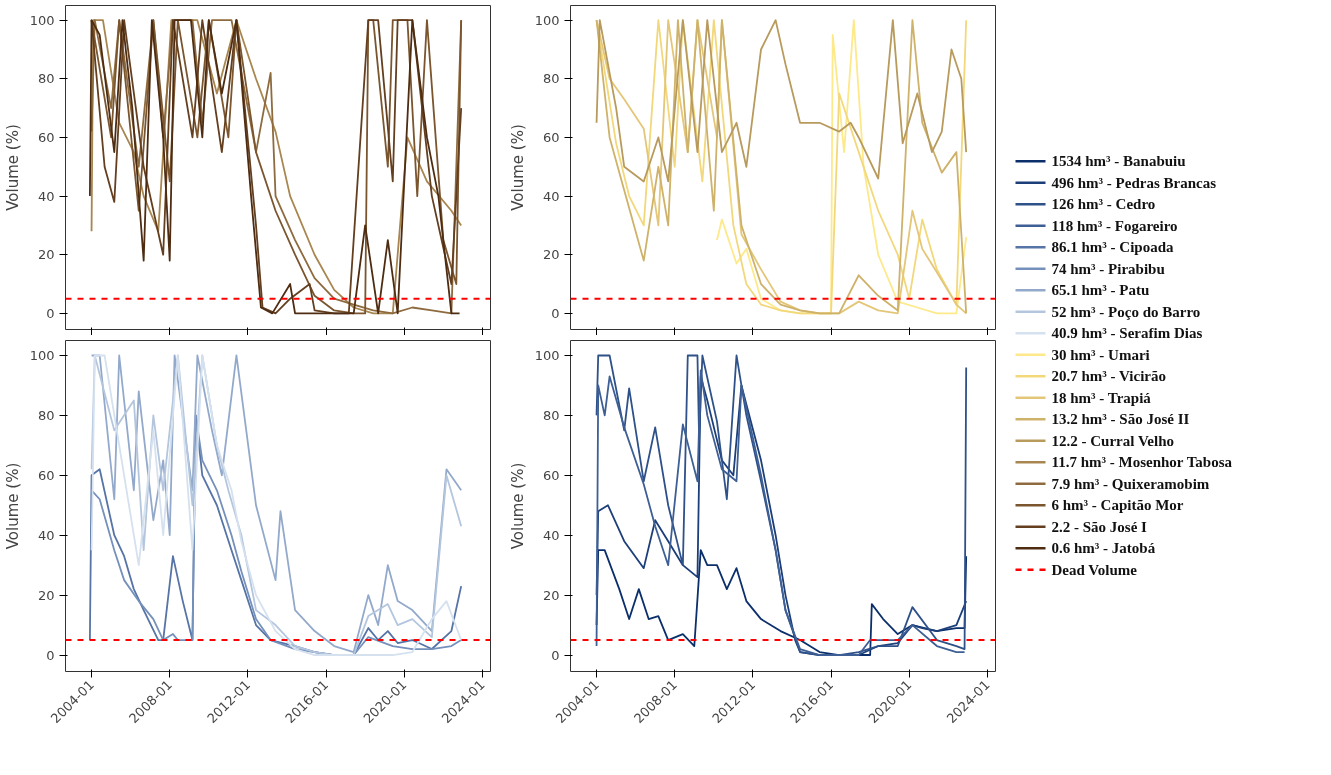 The height and width of the screenshot is (775, 1331). Describe the element at coordinates (1130, 483) in the screenshot. I see `legend-label: 7.9 hm³ - Quixeramobim` at that location.